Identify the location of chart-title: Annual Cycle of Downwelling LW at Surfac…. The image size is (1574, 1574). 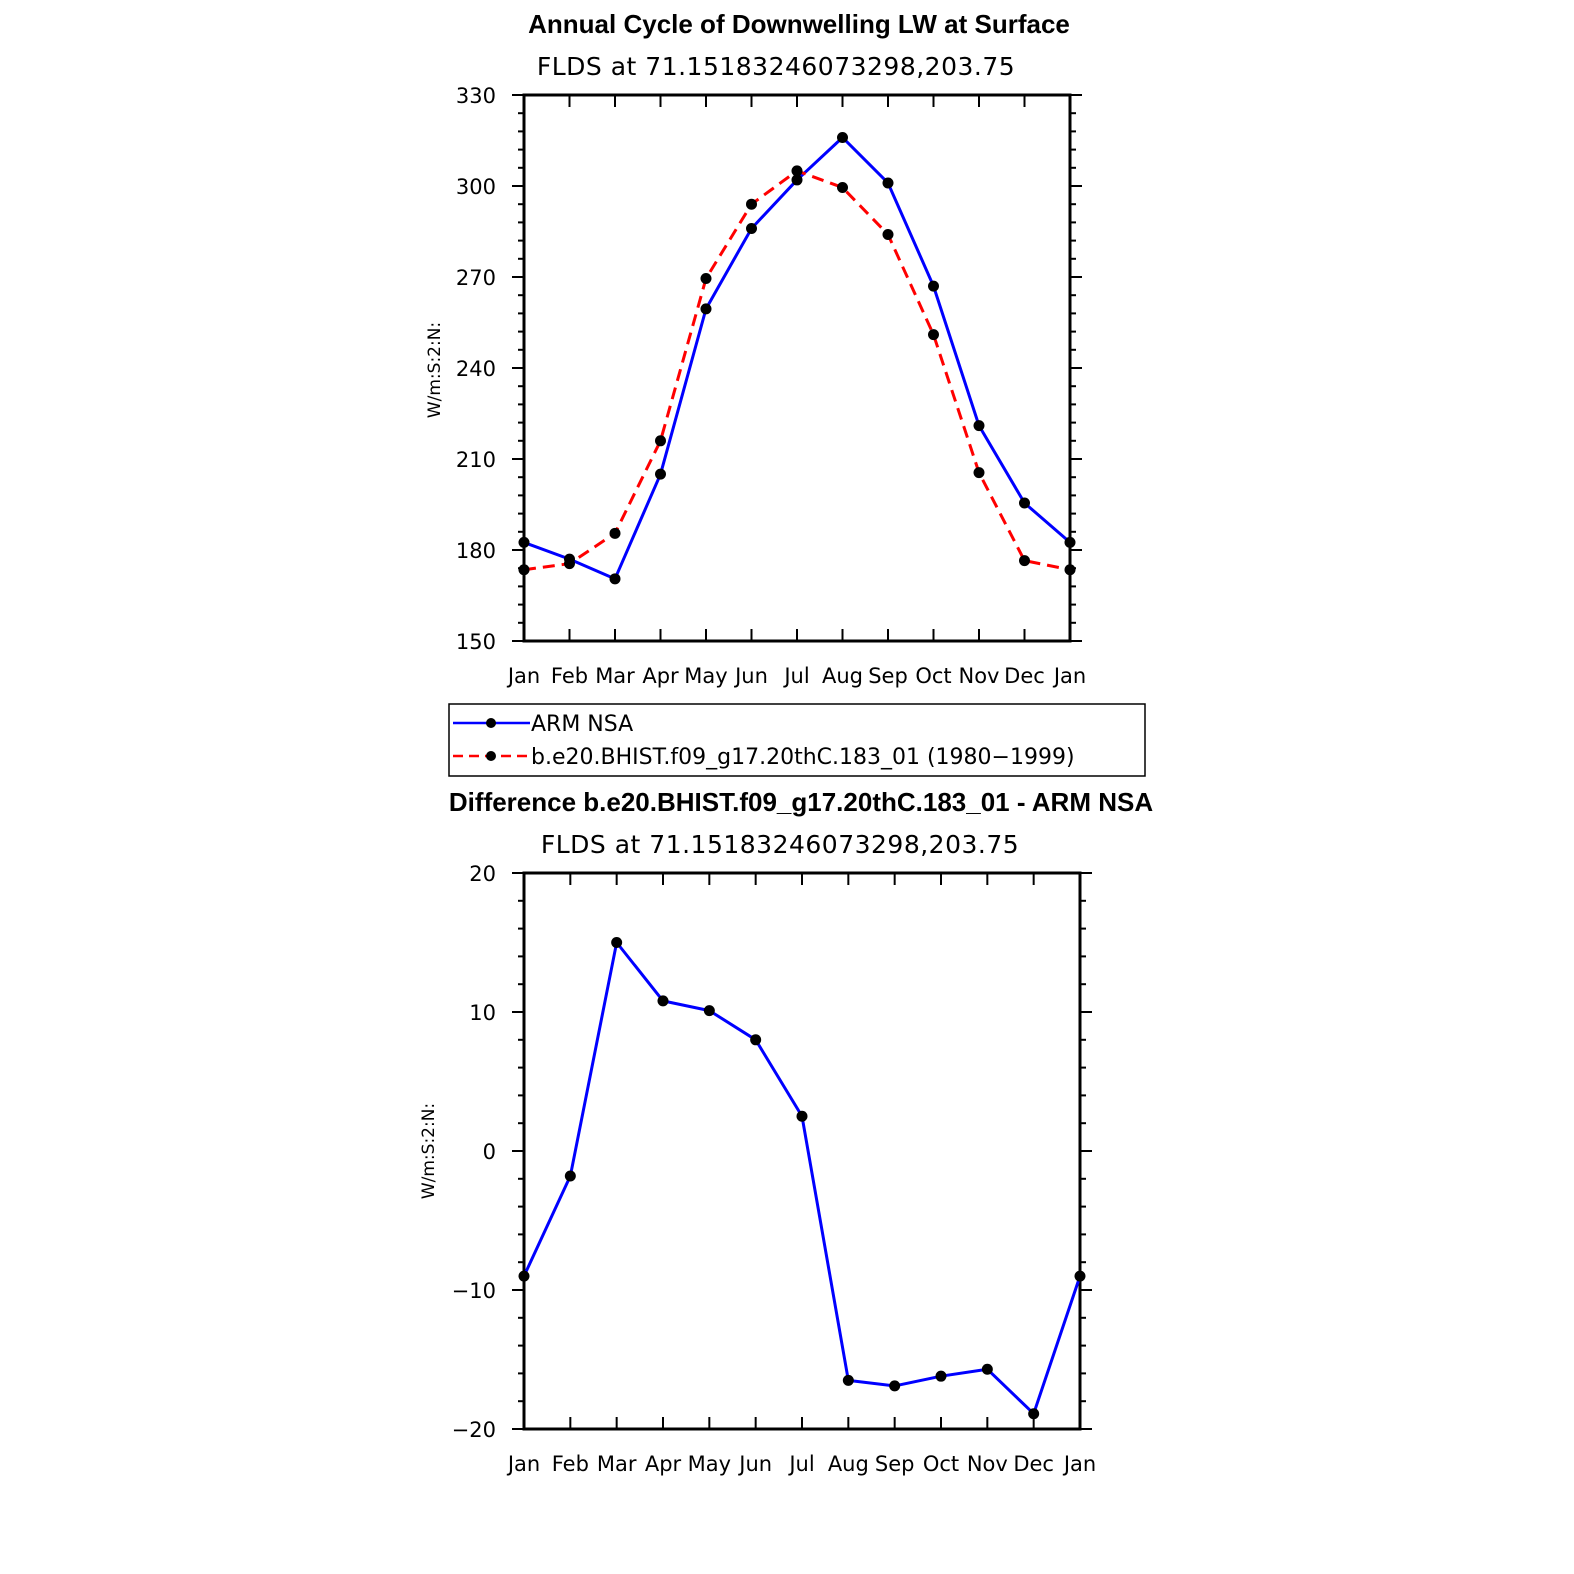
(799, 24).